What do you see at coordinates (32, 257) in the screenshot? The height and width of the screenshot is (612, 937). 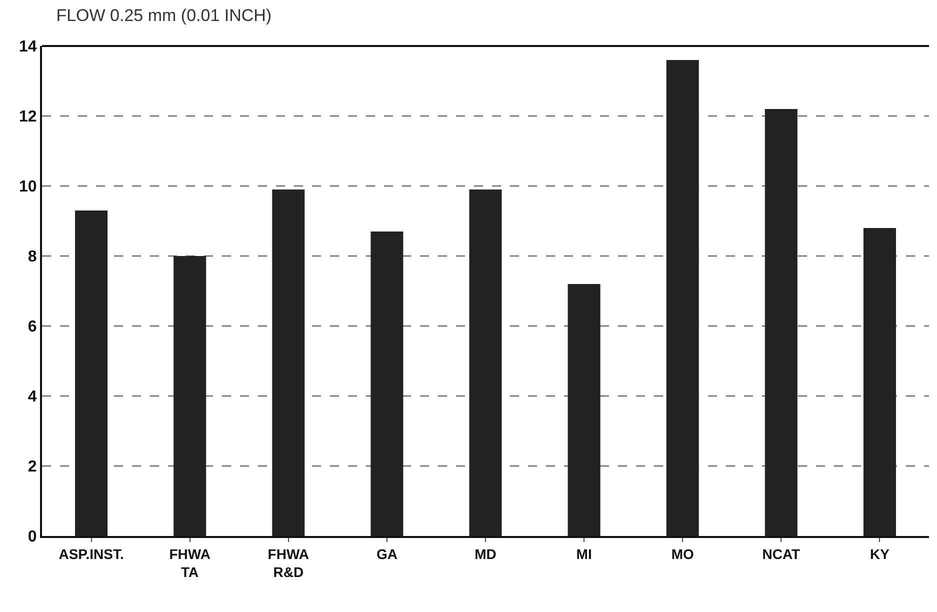 I see `y-tick-label: 8` at bounding box center [32, 257].